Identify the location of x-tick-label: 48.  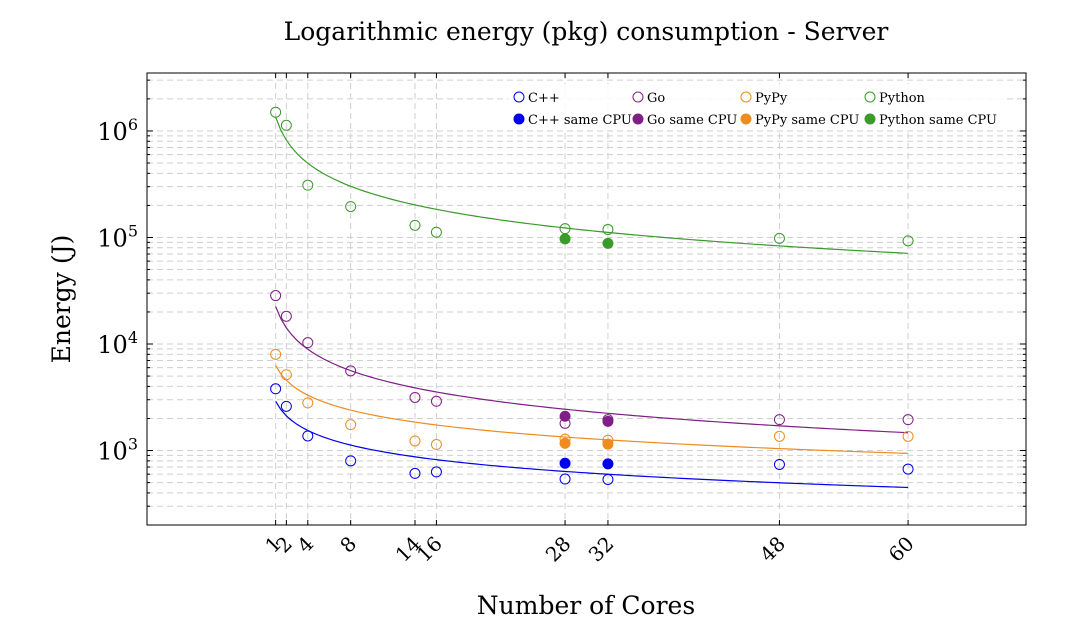
(772, 549).